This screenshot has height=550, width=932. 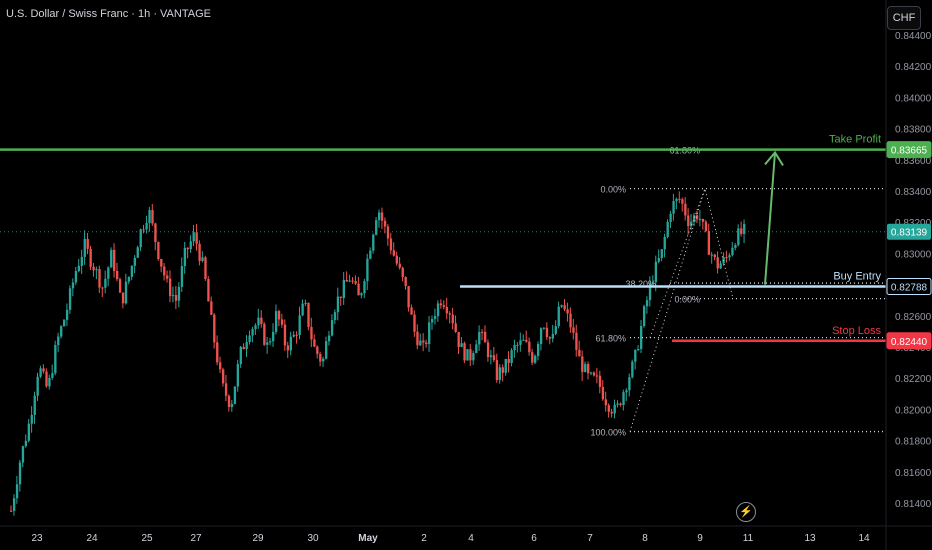 I want to click on target-arrow, so click(x=770, y=218).